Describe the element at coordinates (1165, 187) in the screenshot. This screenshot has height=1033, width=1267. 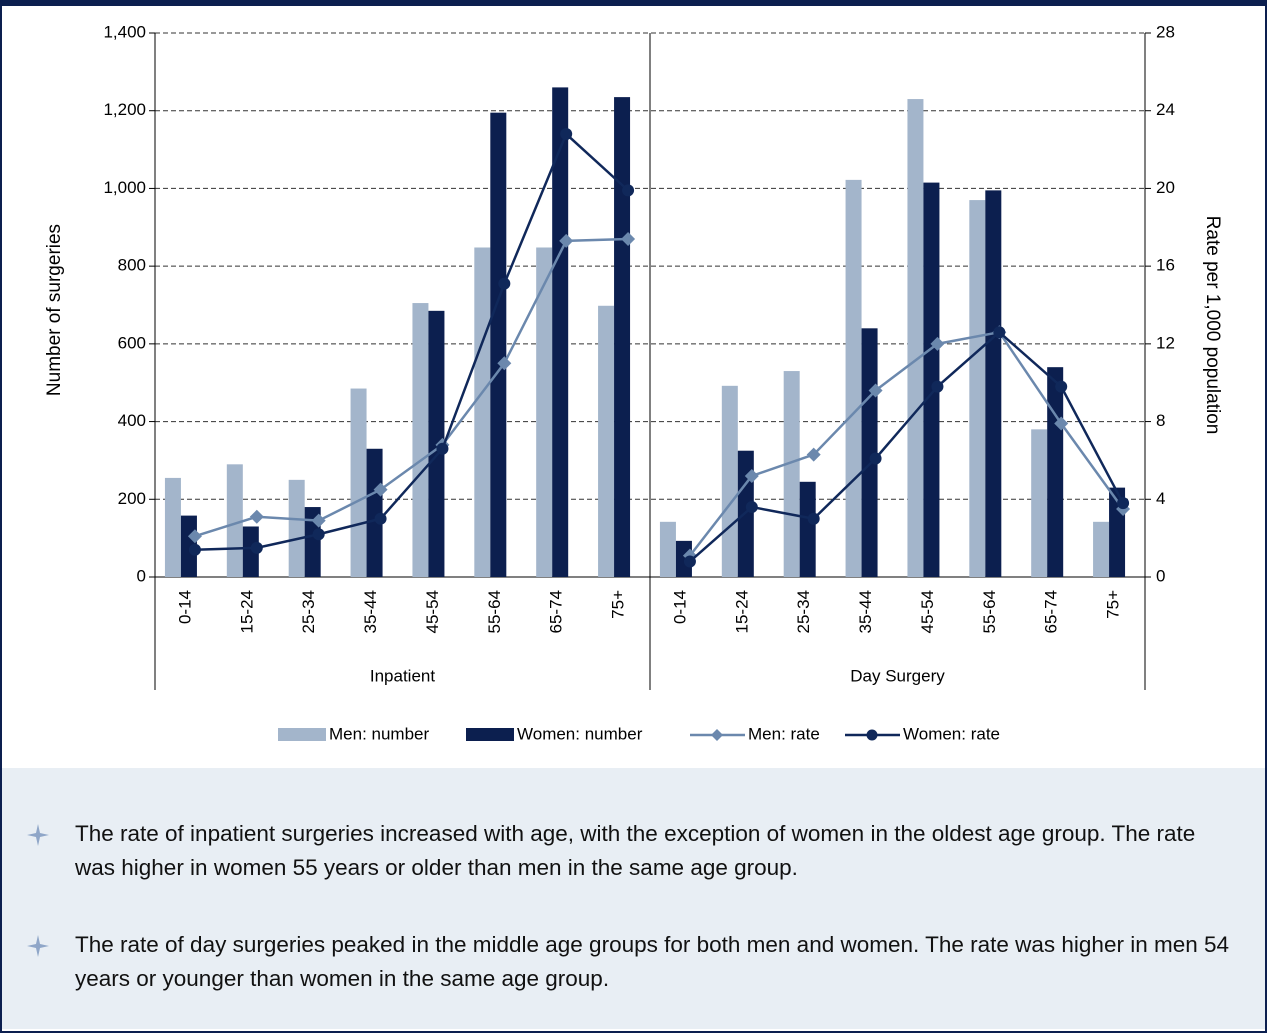
I see `y2-tick-label: 20` at that location.